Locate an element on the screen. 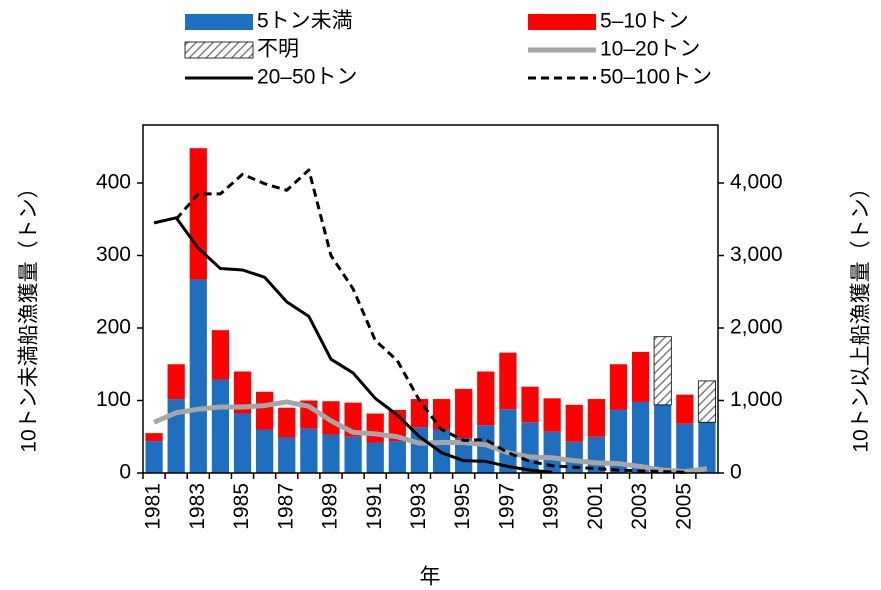 This screenshot has width=881, height=590. legend-label: 20–50トン is located at coordinates (307, 77).